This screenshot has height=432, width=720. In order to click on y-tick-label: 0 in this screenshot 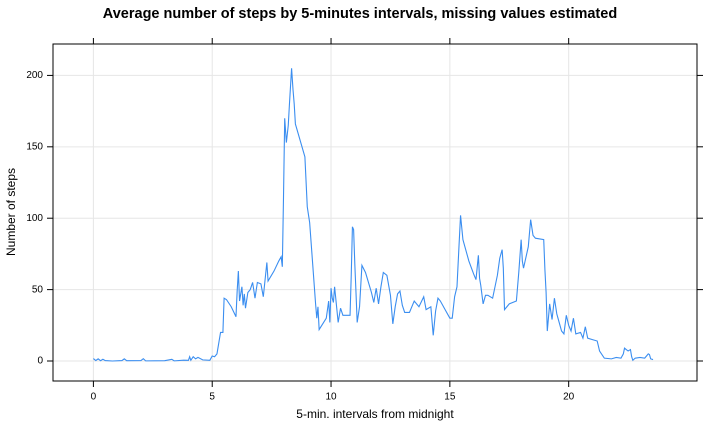, I will do `click(40, 361)`.